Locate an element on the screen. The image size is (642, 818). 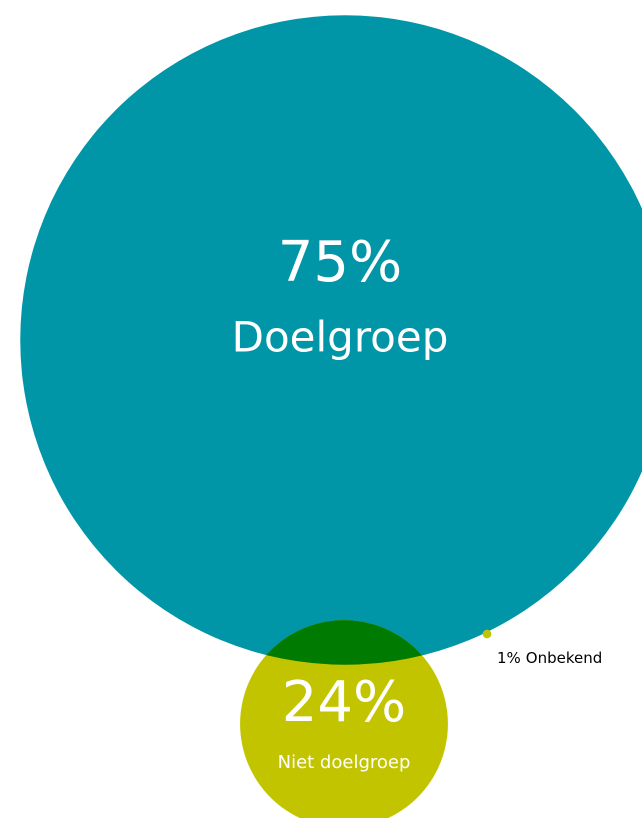
value-label: 24% is located at coordinates (344, 702).